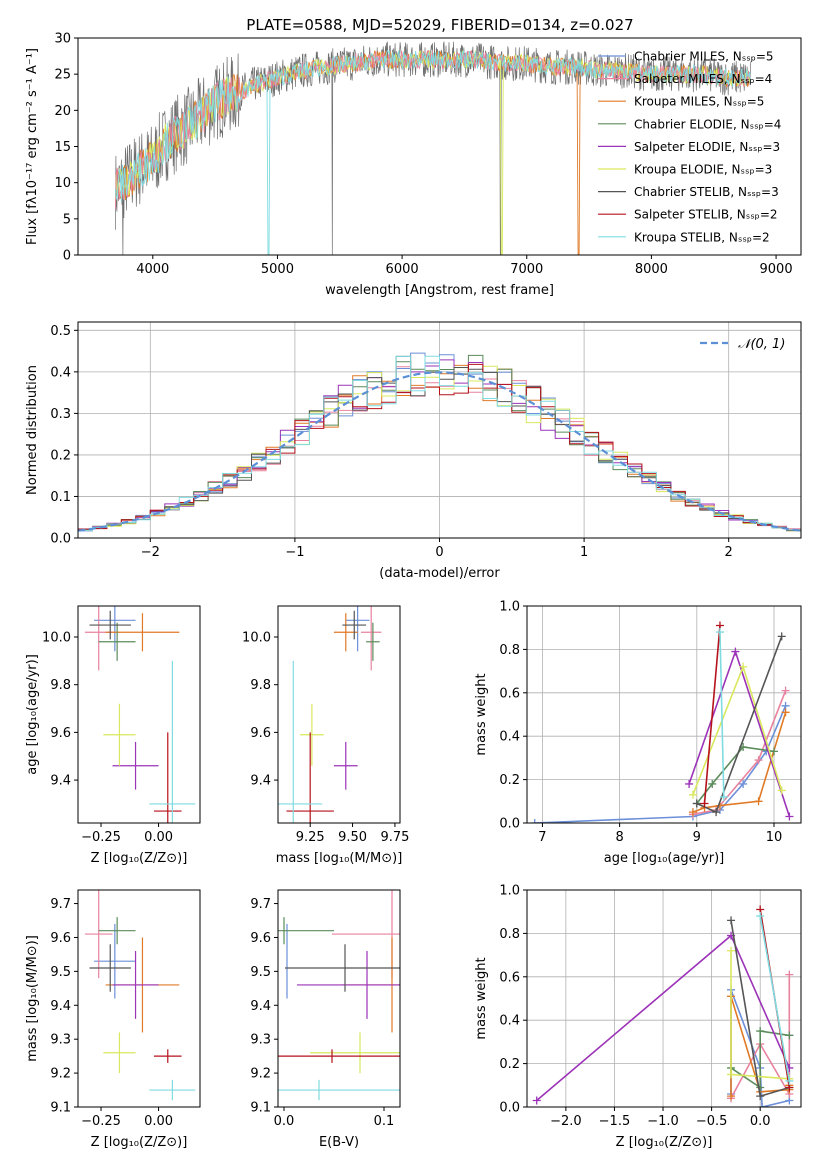  What do you see at coordinates (60, 331) in the screenshot?
I see `y-tick-label: 0.5` at bounding box center [60, 331].